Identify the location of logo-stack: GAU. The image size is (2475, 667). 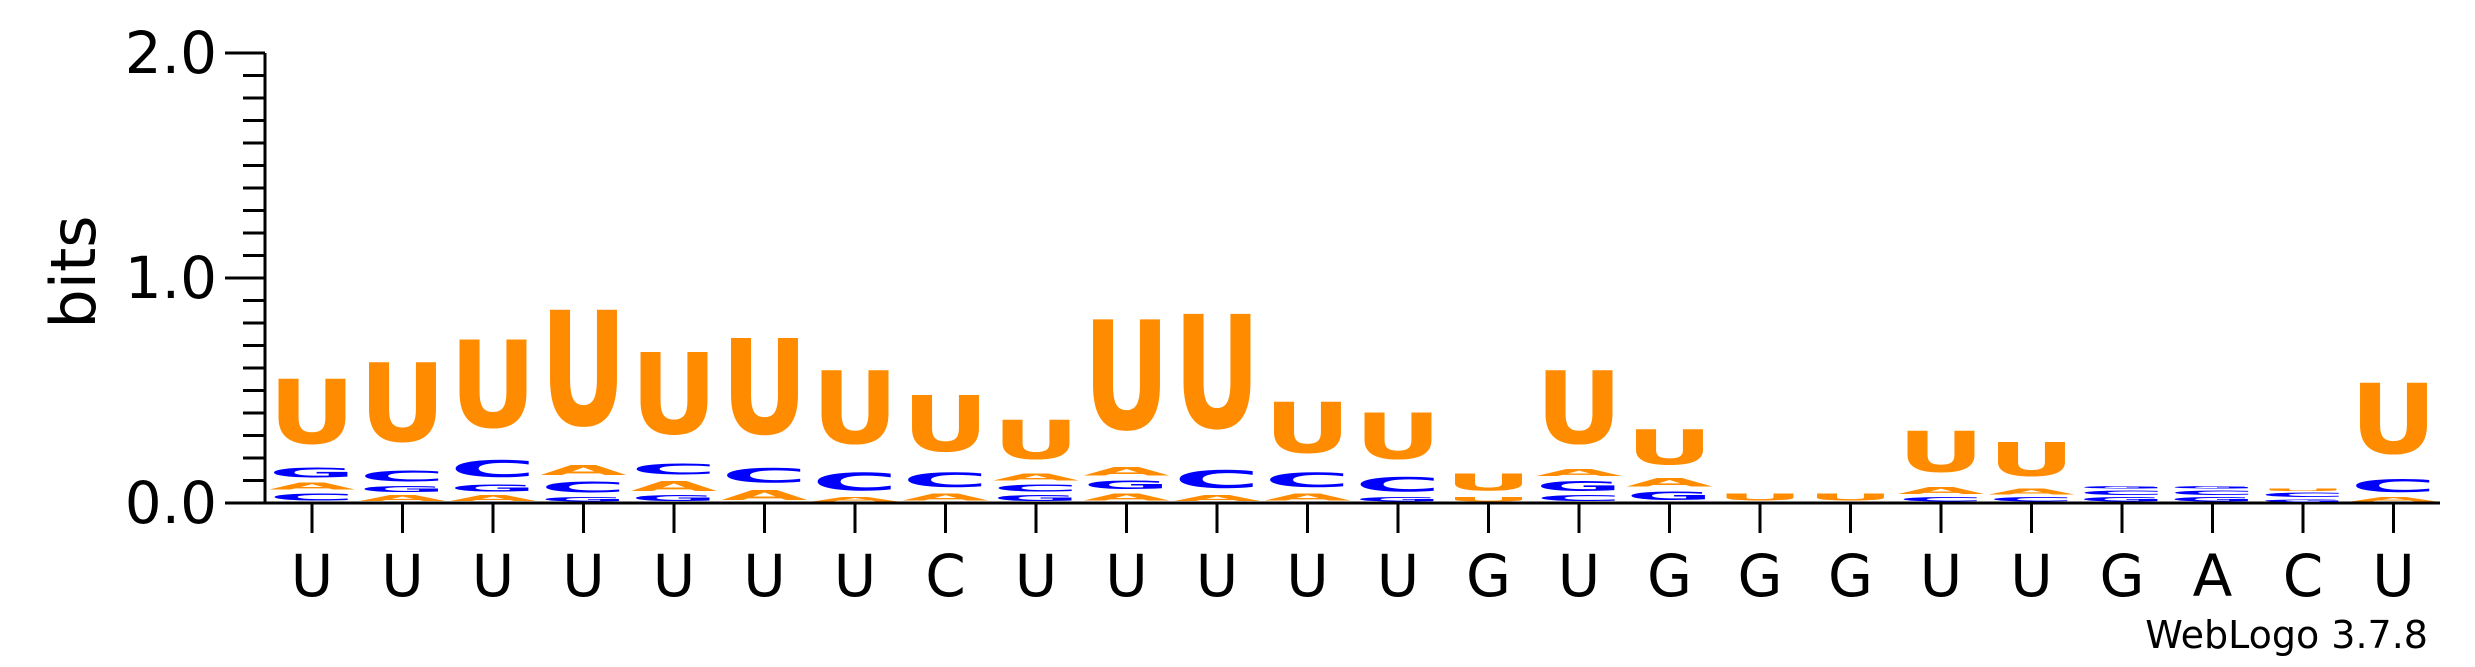
(1669, 461).